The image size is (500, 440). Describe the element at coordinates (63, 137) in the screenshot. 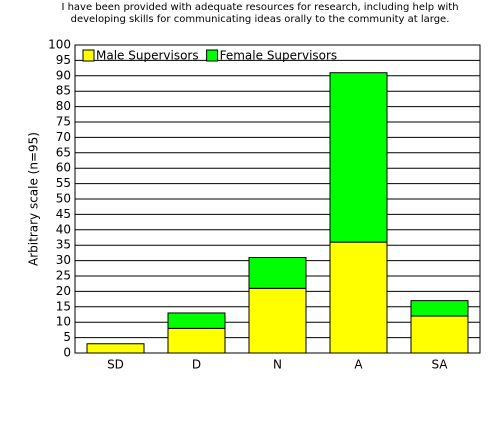

I see `y-tick-label: 70` at that location.